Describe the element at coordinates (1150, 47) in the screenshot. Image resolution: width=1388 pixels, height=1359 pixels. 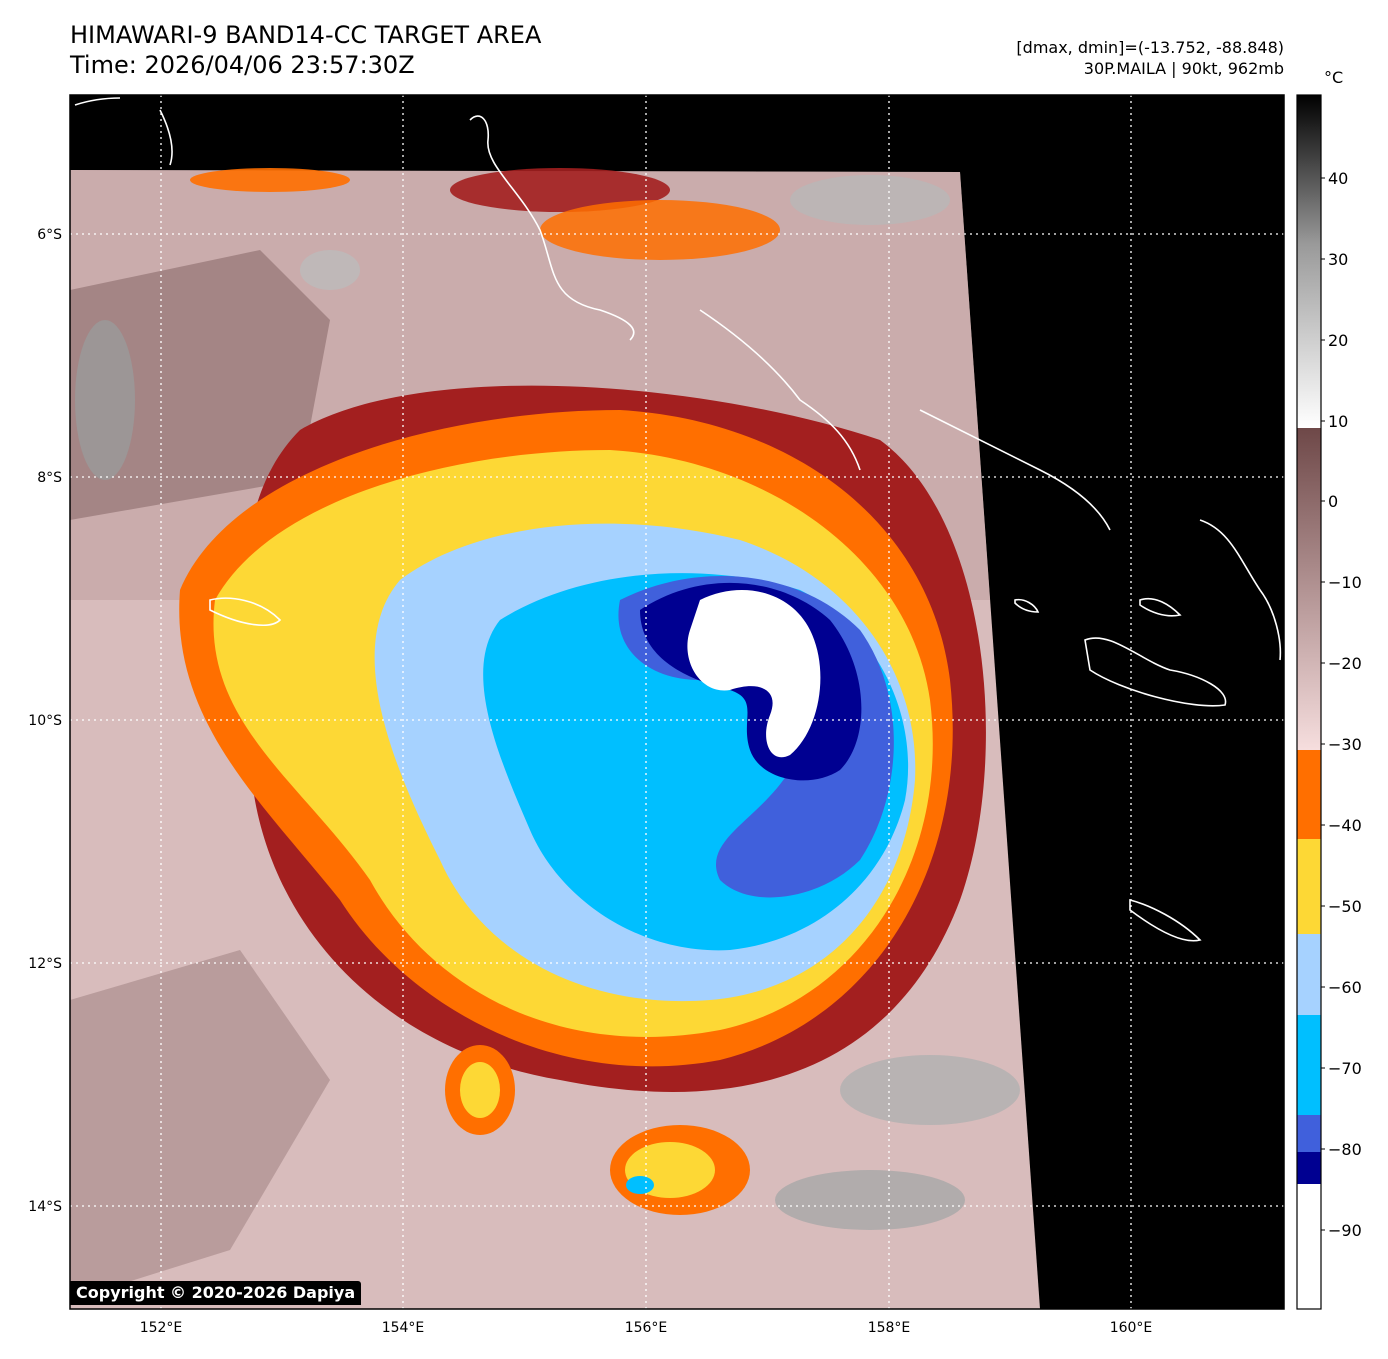
I see `range-text: [dmax, dmin]=(-13.752, -88.848)` at that location.